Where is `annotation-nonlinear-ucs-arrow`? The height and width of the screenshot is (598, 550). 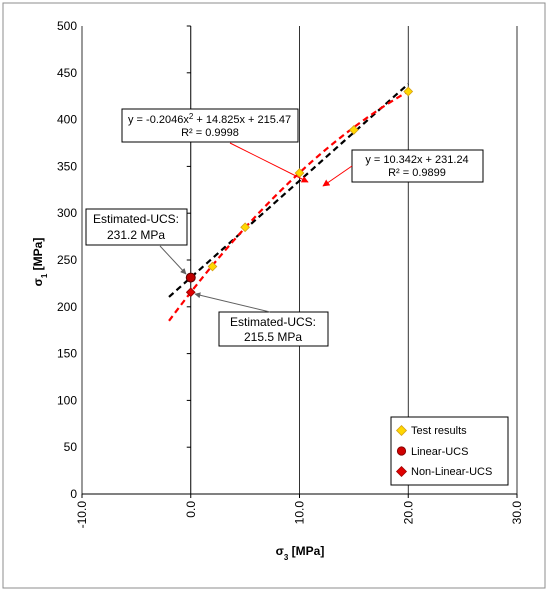 annotation-nonlinear-ucs-arrow is located at coordinates (232, 302).